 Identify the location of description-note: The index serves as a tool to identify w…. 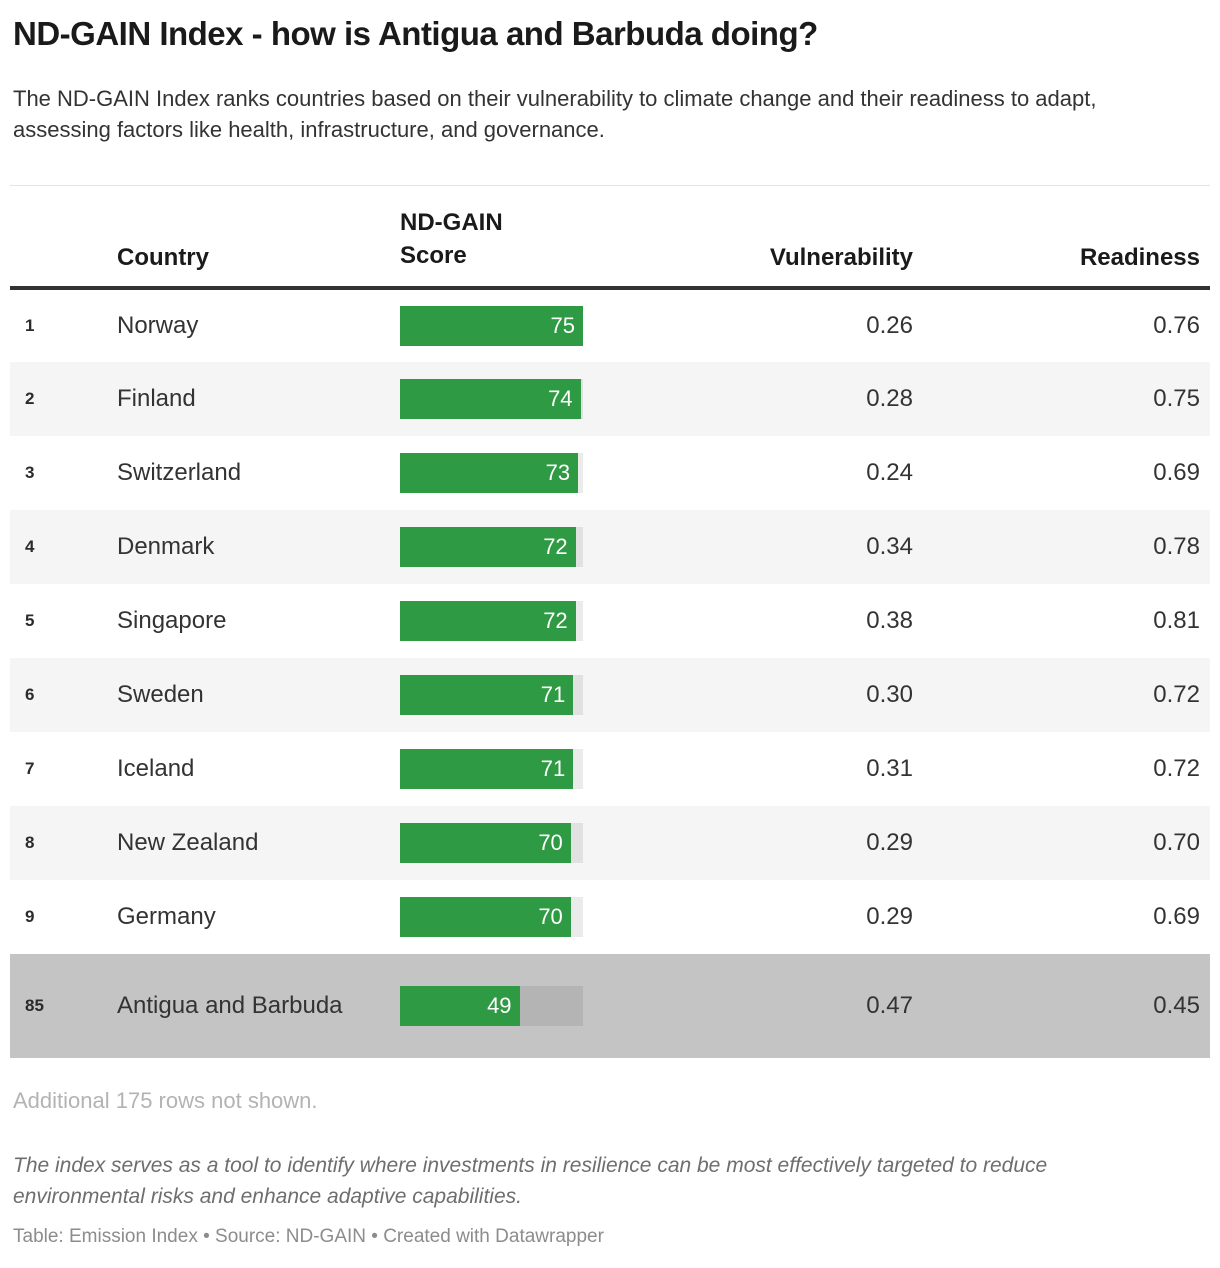
(530, 1180).